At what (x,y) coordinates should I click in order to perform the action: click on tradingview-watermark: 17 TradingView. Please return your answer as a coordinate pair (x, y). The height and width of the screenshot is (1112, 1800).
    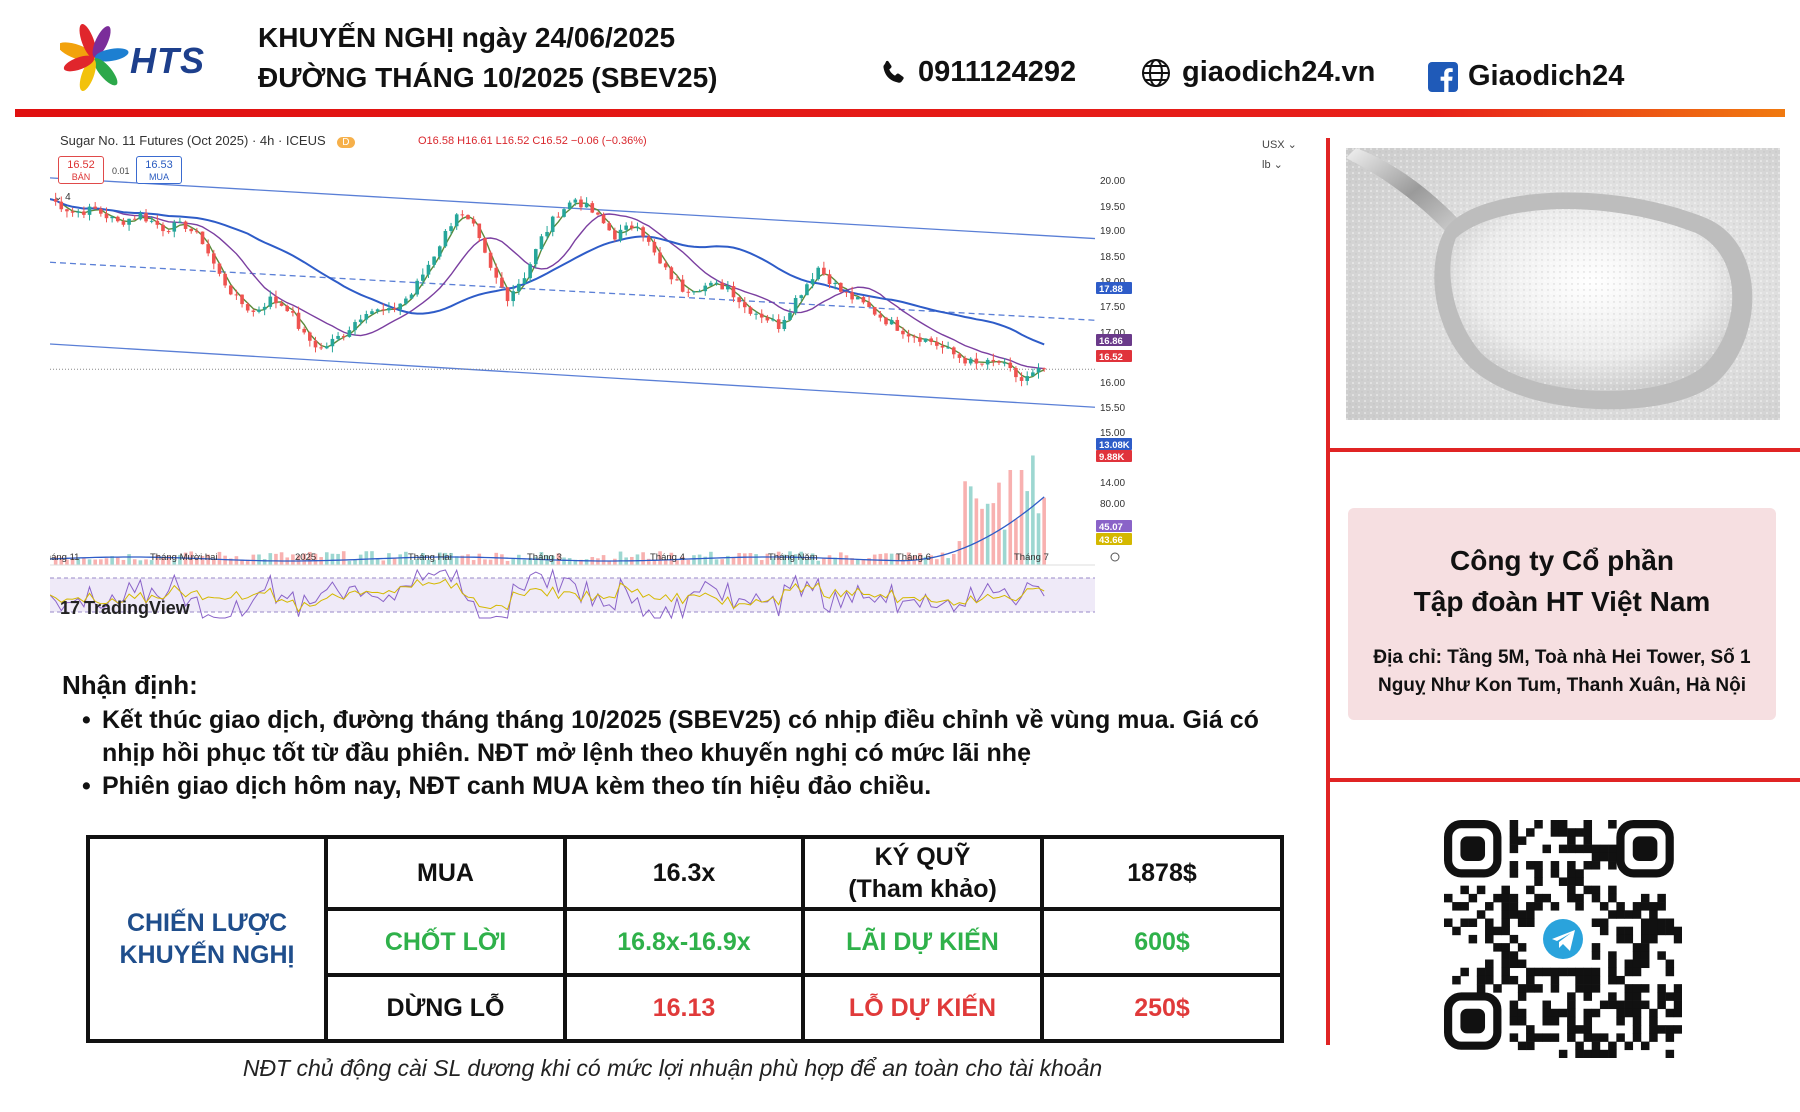
    Looking at the image, I should click on (125, 608).